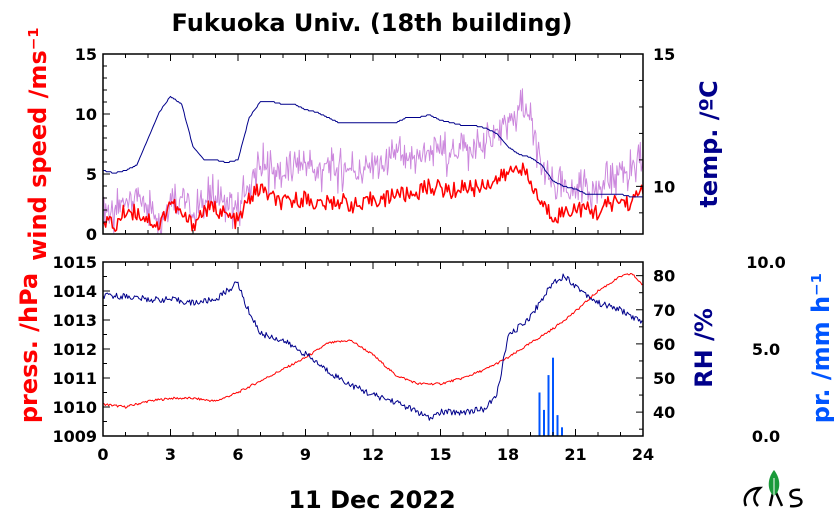 The width and height of the screenshot is (834, 520). What do you see at coordinates (664, 276) in the screenshot?
I see `y-tick-label-right: 80` at bounding box center [664, 276].